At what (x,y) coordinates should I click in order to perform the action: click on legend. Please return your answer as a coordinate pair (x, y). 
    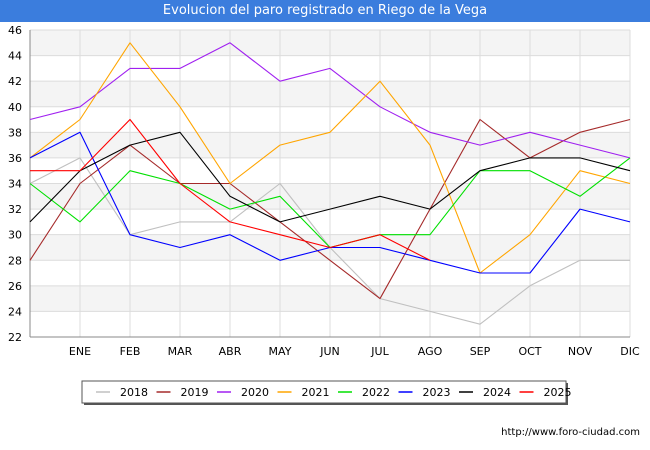
    Looking at the image, I should click on (324, 392).